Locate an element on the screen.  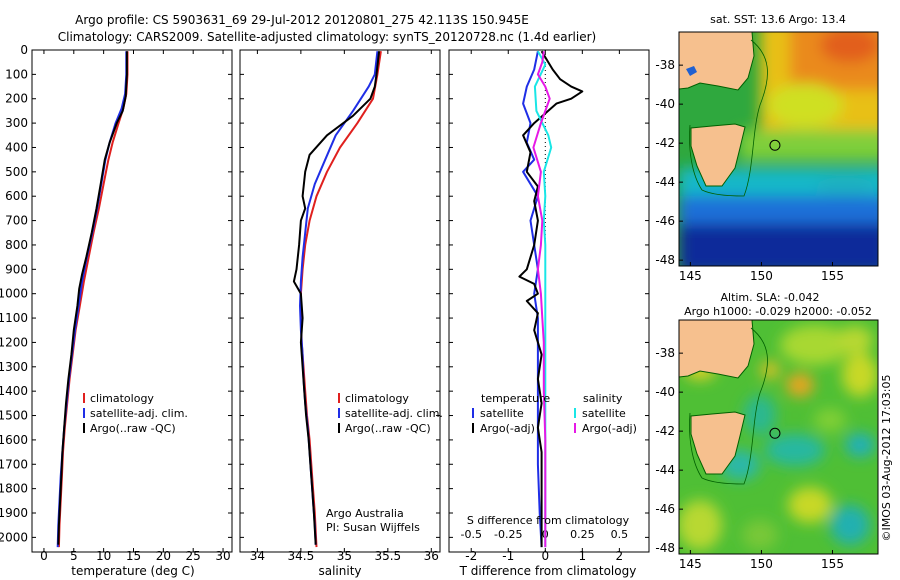
sla-map-field is located at coordinates (778, 437).